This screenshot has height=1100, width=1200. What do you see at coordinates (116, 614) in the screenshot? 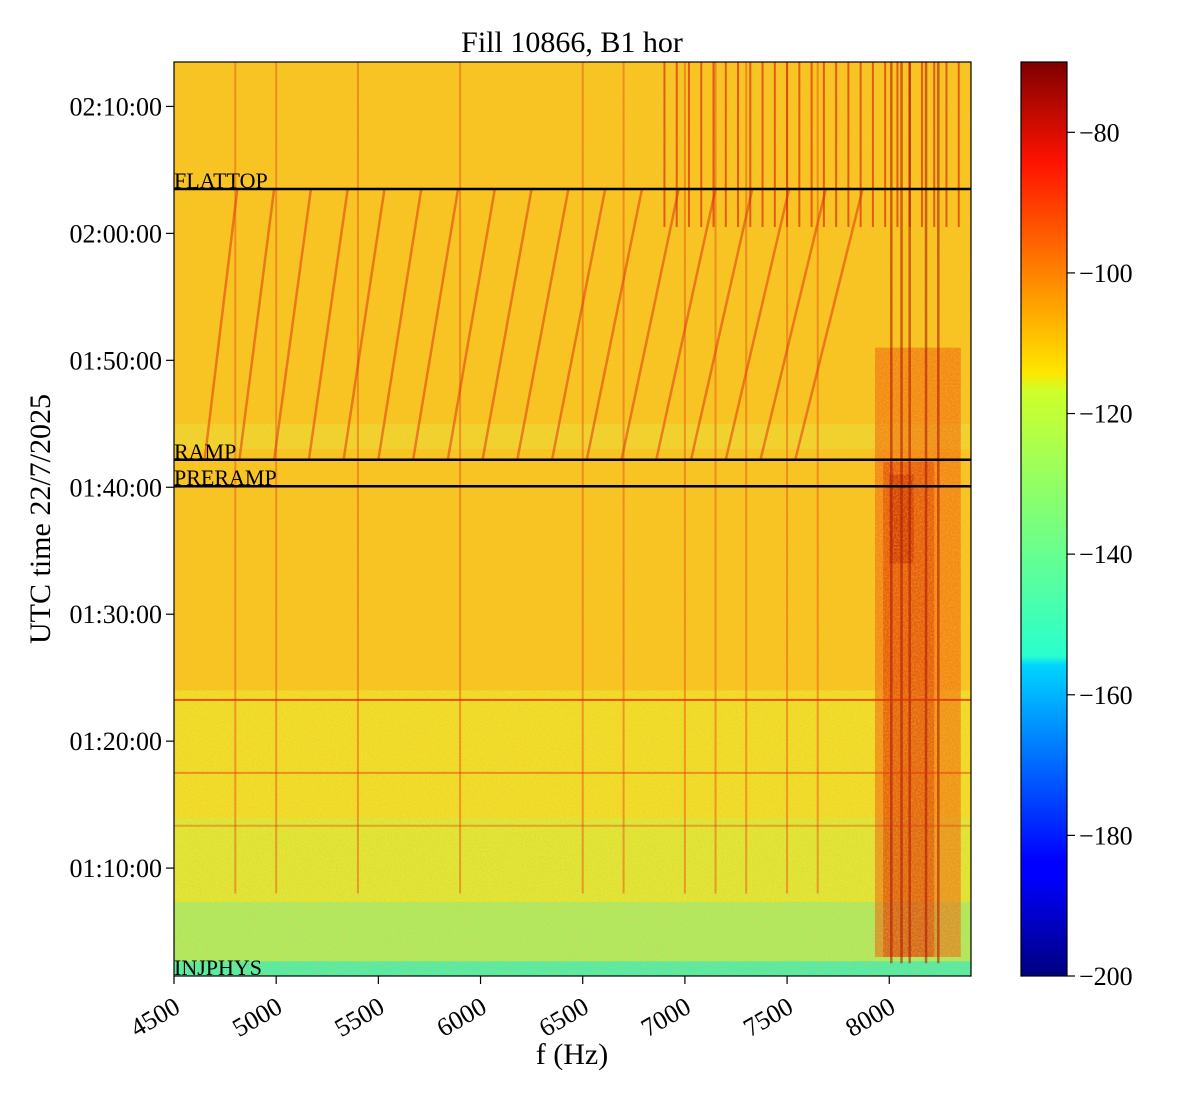
I see `y-tick-label: 01:30:00` at bounding box center [116, 614].